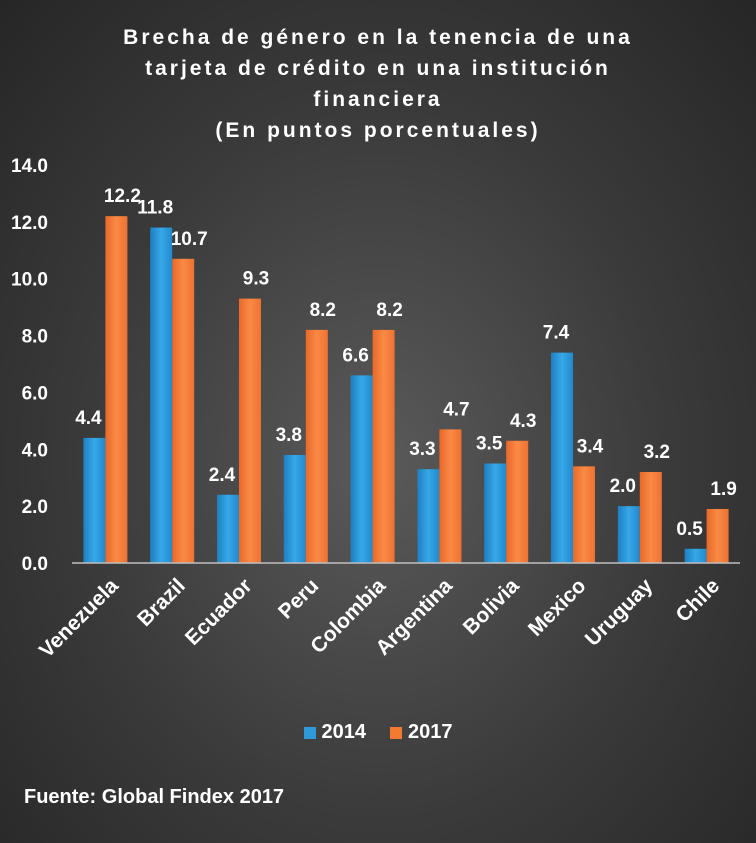 This screenshot has height=843, width=756. I want to click on bar-2017-bolivia, so click(517, 501).